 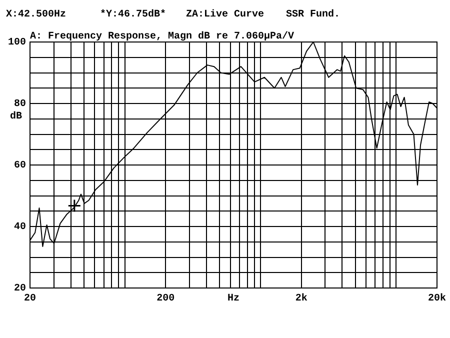 What do you see at coordinates (20, 289) in the screenshot?
I see `y-tick-label: 20` at bounding box center [20, 289].